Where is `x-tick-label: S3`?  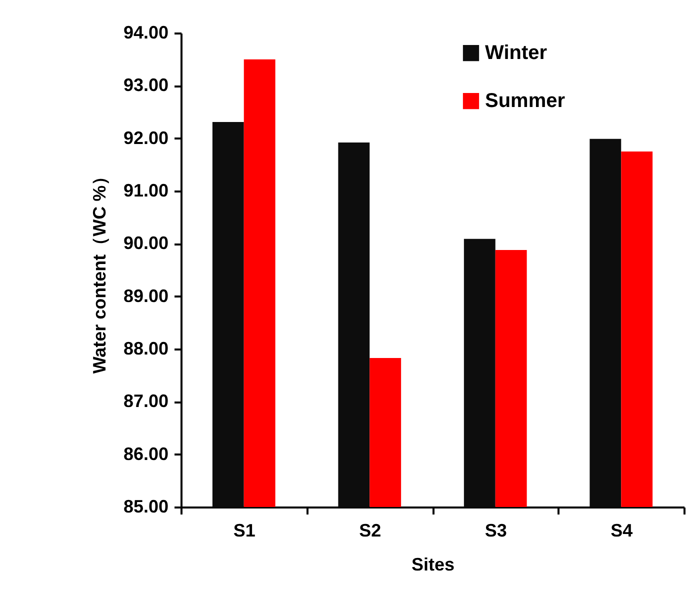 x-tick-label: S3 is located at coordinates (495, 530).